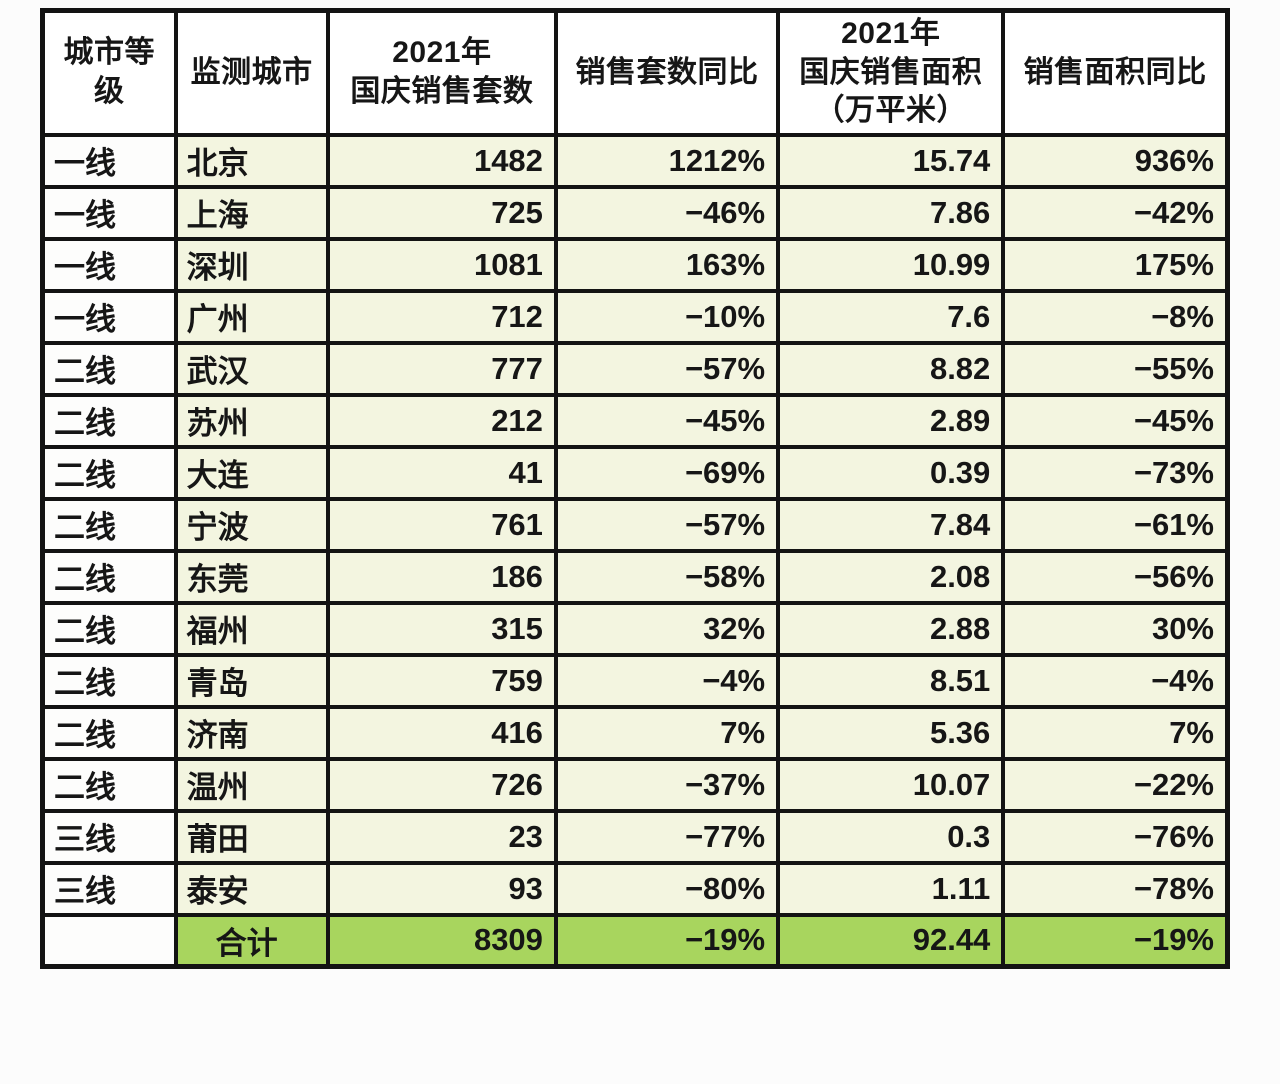 The height and width of the screenshot is (1084, 1280). What do you see at coordinates (891, 576) in the screenshot?
I see `cell-area-sold: 2.08` at bounding box center [891, 576].